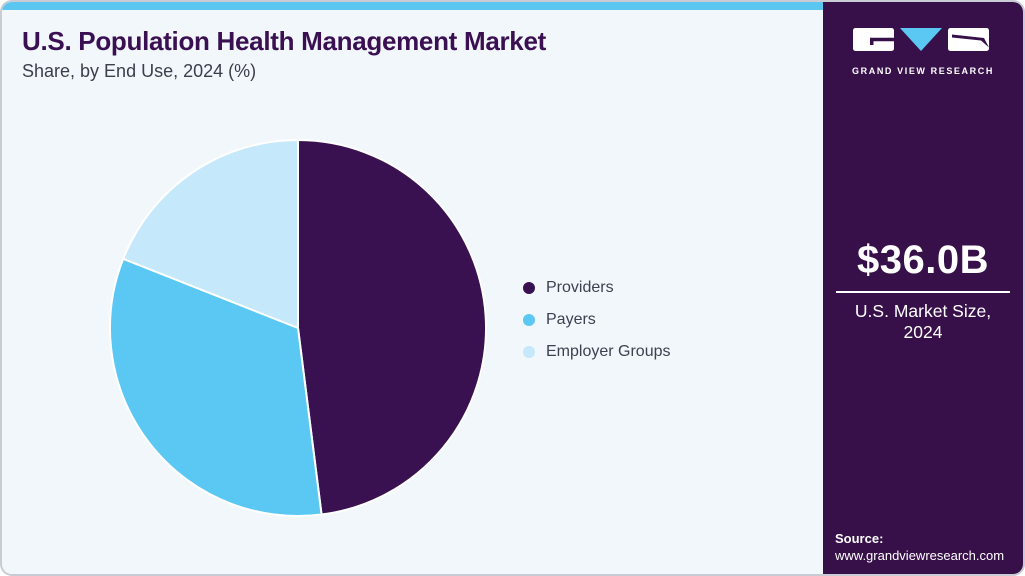 This screenshot has height=576, width=1025. Describe the element at coordinates (139, 71) in the screenshot. I see `page-subtitle: Share, by End Use, 2024 (%)` at that location.